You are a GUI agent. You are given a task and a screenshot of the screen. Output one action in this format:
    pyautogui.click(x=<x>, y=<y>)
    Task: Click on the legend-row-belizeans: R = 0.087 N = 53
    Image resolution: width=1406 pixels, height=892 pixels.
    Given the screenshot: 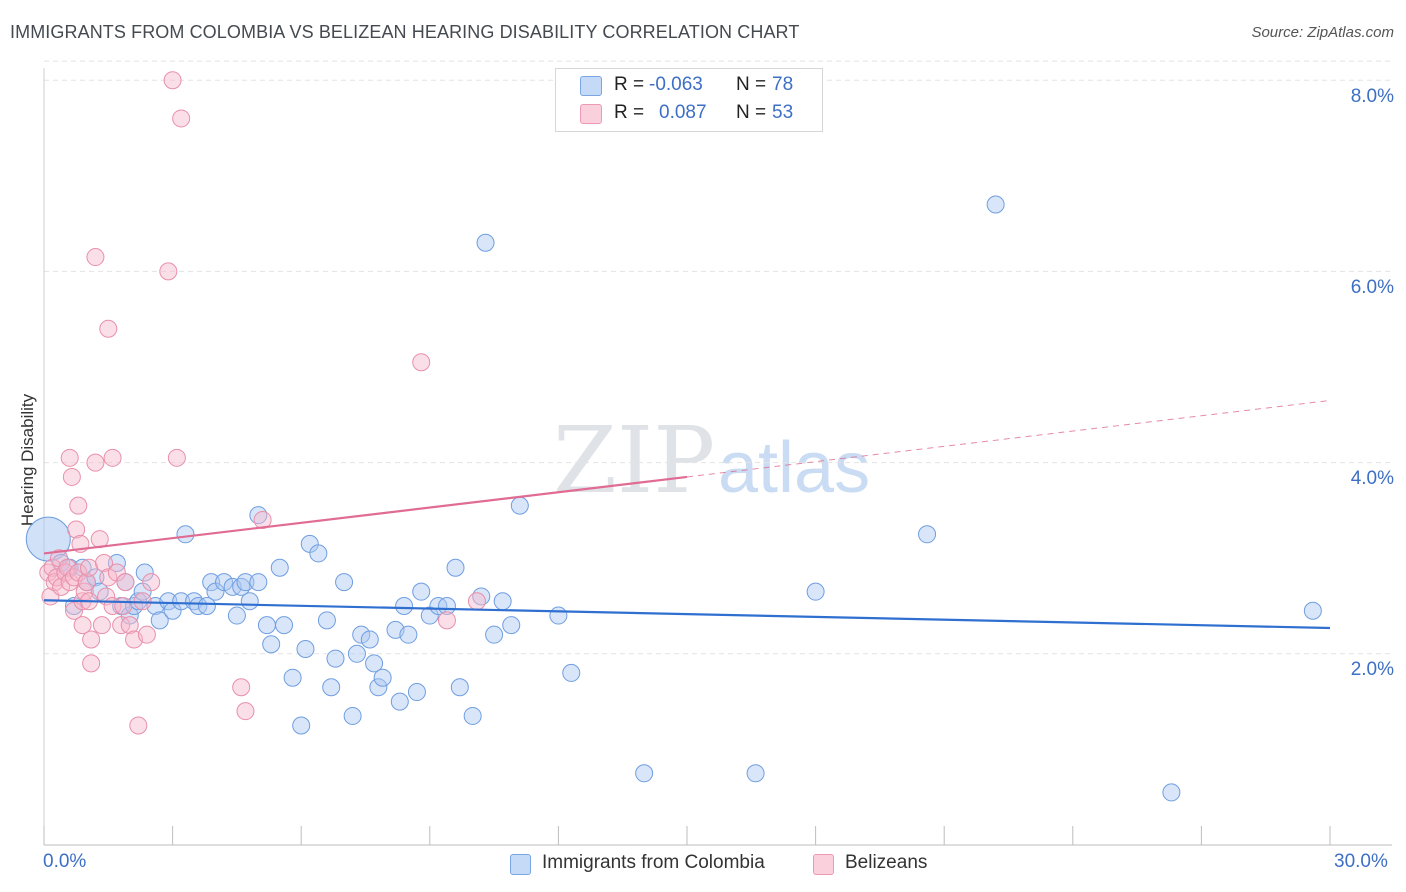 What is the action you would take?
    pyautogui.click(x=689, y=114)
    